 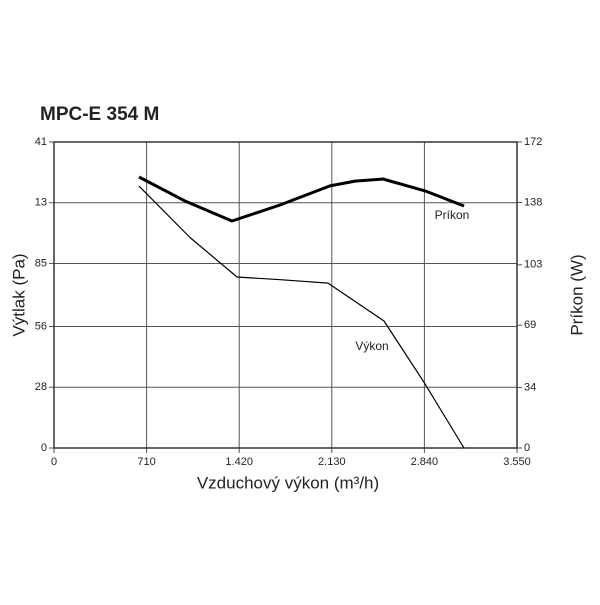 What do you see at coordinates (41, 203) in the screenshot?
I see `y-tick-label: 13` at bounding box center [41, 203].